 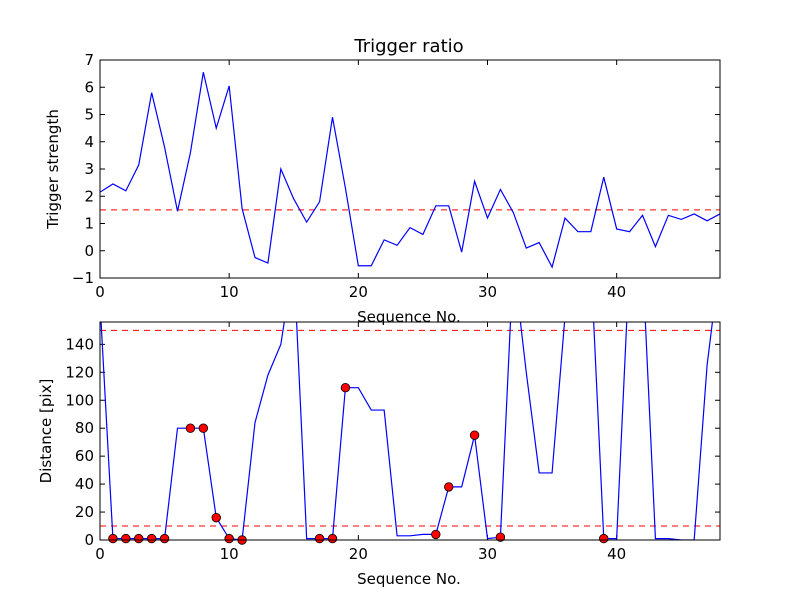 I want to click on y-tick-label: 2, so click(x=89, y=196).